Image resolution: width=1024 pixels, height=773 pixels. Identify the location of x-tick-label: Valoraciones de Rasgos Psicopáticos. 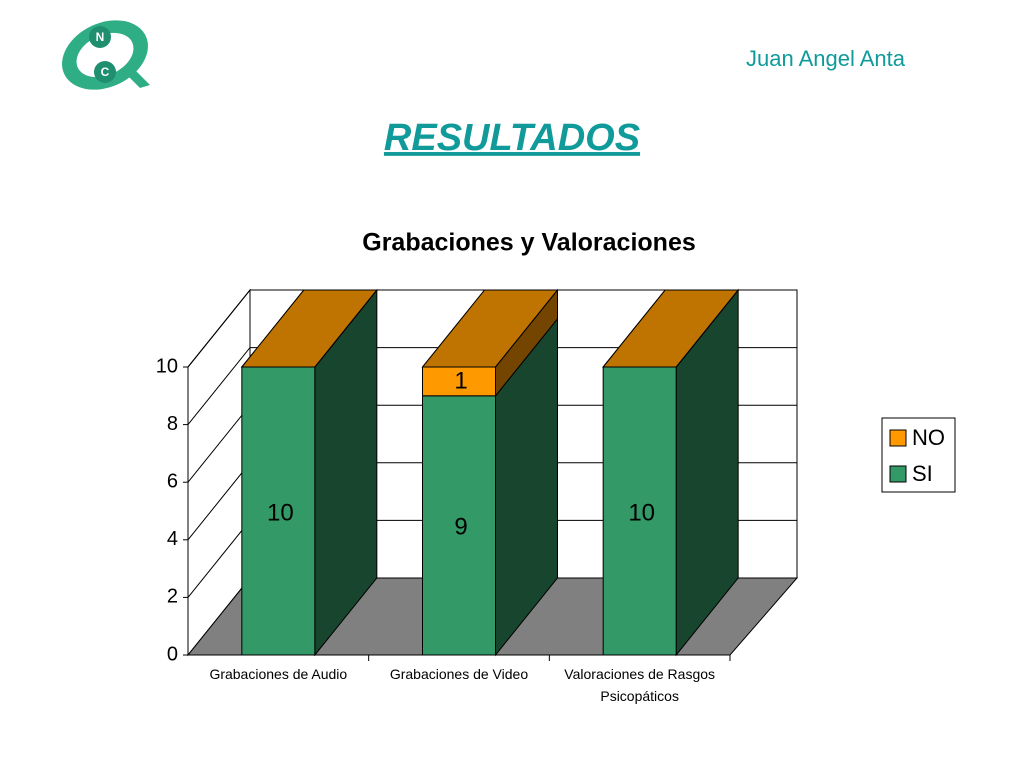
(640, 685).